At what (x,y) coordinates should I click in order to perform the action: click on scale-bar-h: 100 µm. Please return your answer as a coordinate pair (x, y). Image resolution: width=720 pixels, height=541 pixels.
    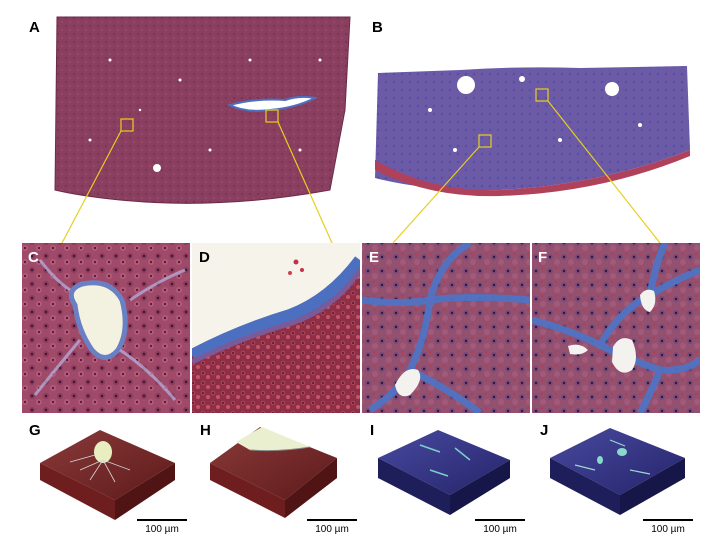
    Looking at the image, I should click on (332, 530).